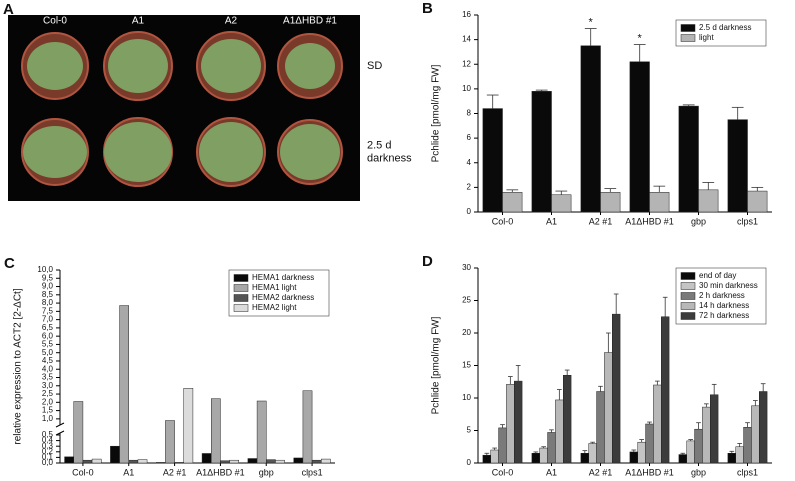 This screenshot has height=481, width=795. I want to click on y-tick-label: 3,5, so click(48, 377).